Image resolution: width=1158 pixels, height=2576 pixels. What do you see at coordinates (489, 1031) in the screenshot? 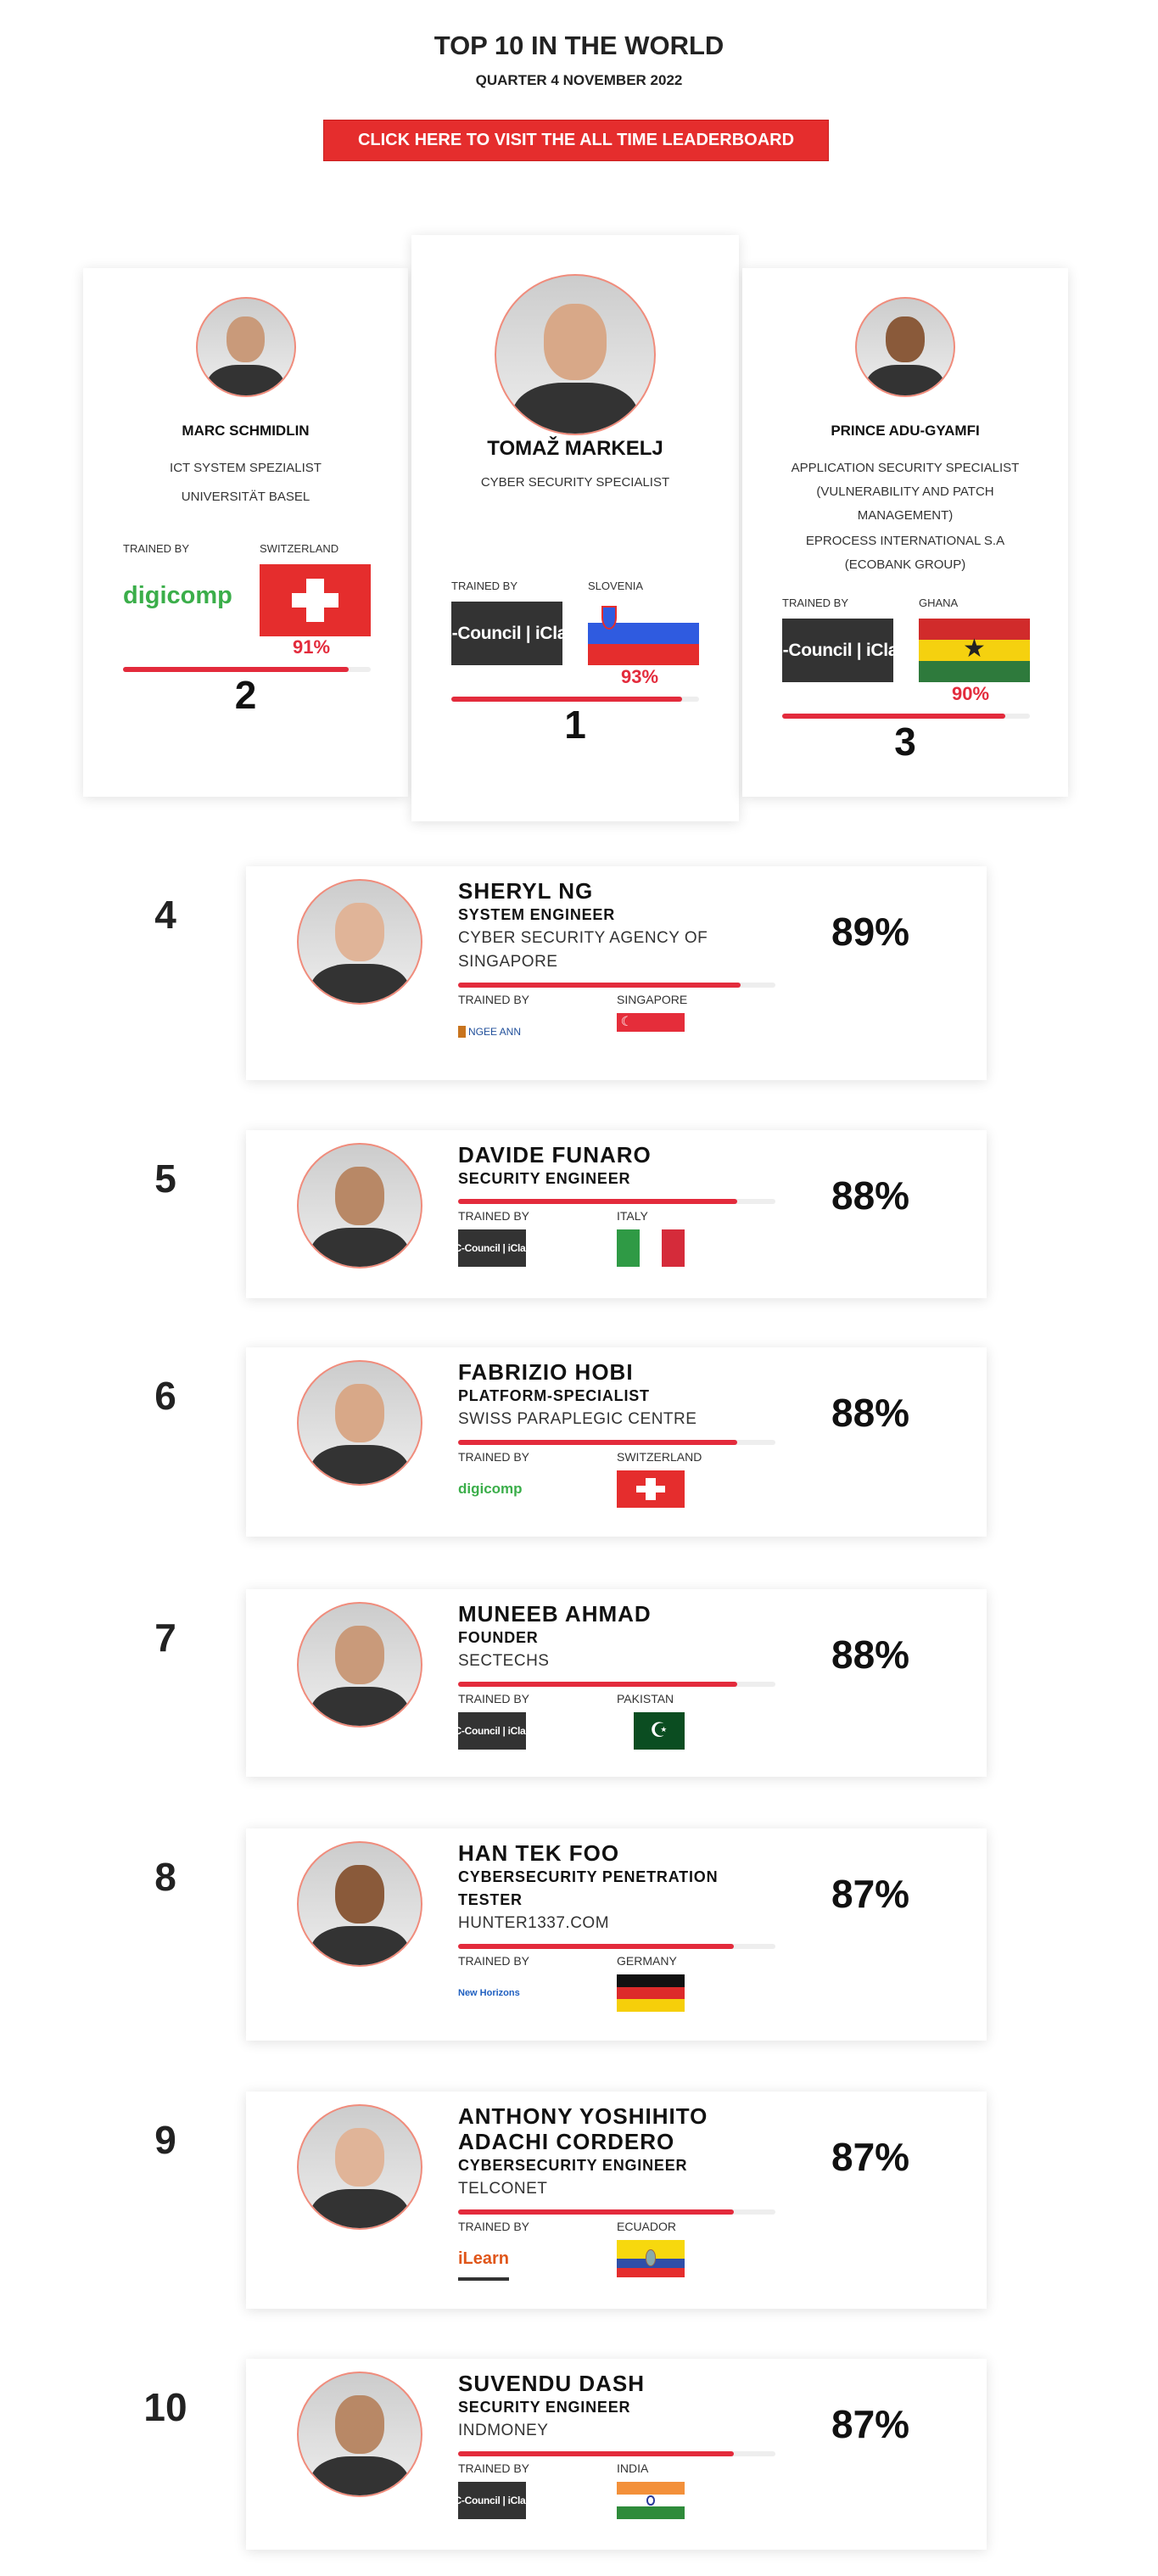
I see `ngee-ann-logo: NGEE ANN` at bounding box center [489, 1031].